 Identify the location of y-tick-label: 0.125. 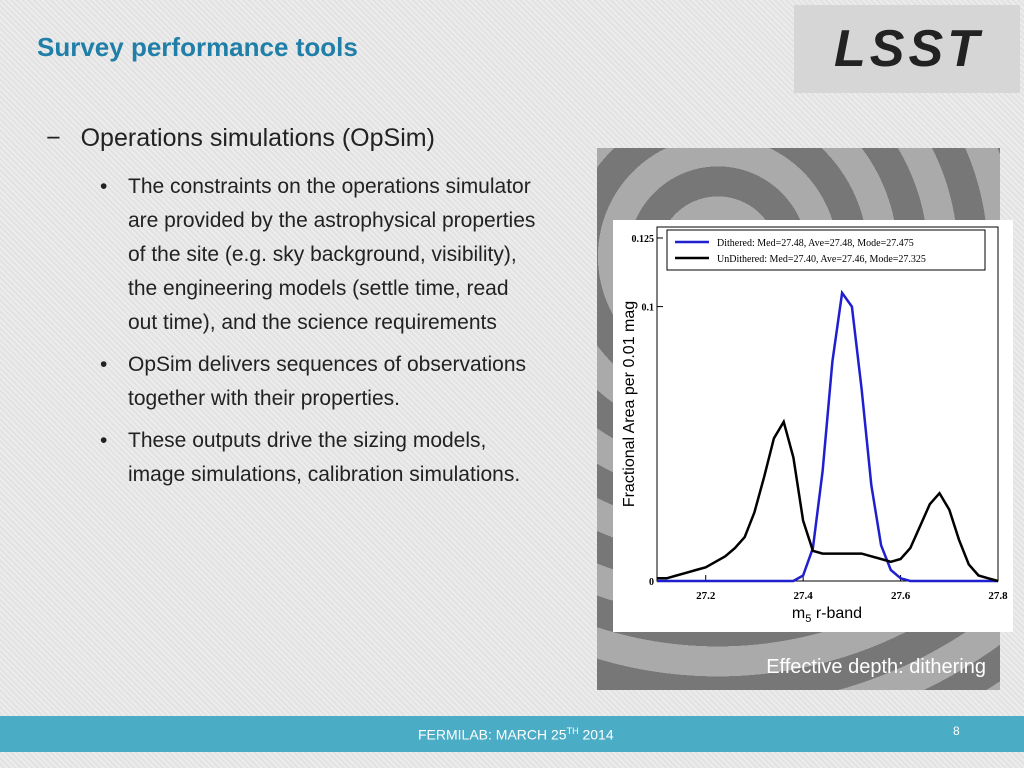
(643, 239).